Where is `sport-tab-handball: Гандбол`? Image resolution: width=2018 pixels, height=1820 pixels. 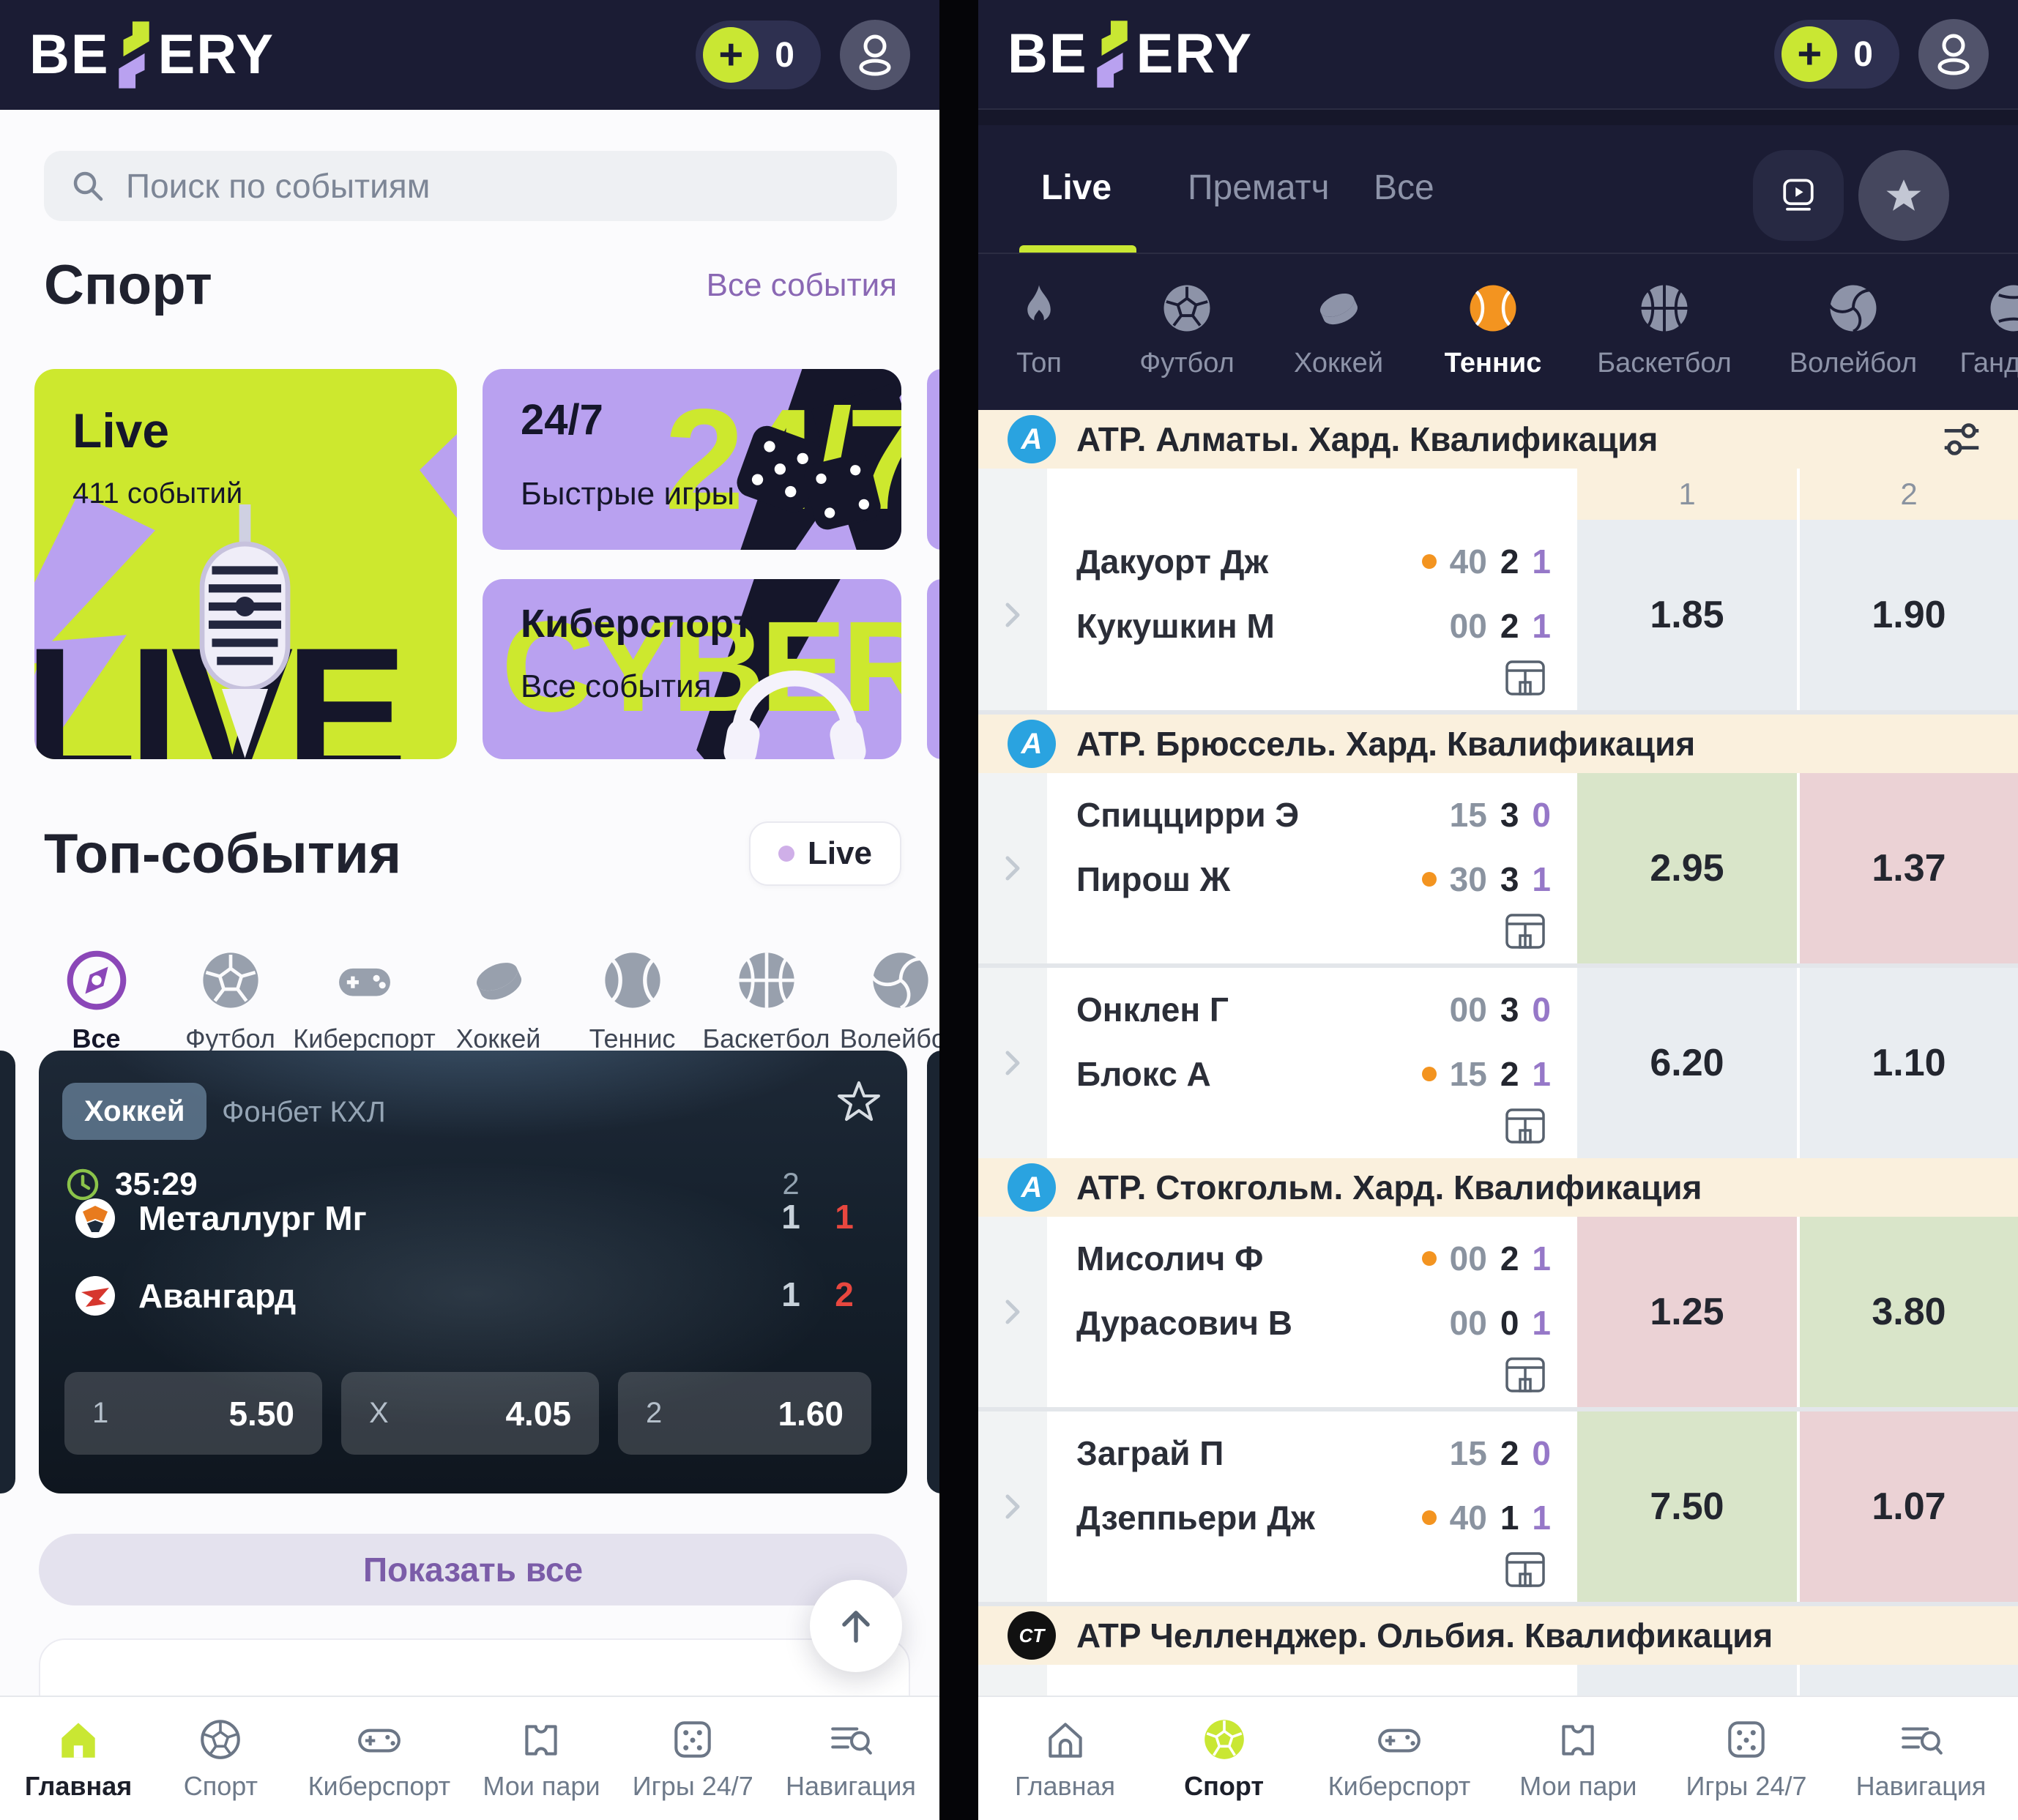
sport-tab-handball: Гандбол is located at coordinates (1983, 330).